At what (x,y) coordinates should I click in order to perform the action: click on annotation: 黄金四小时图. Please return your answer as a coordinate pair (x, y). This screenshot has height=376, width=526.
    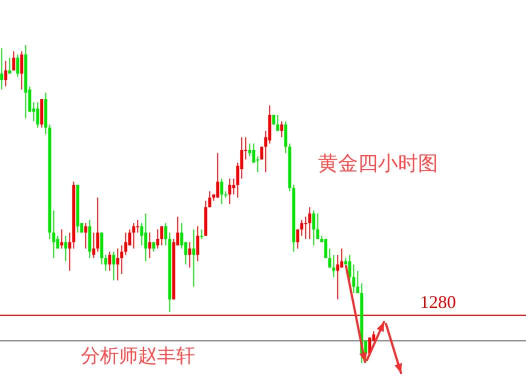
    Looking at the image, I should click on (378, 163).